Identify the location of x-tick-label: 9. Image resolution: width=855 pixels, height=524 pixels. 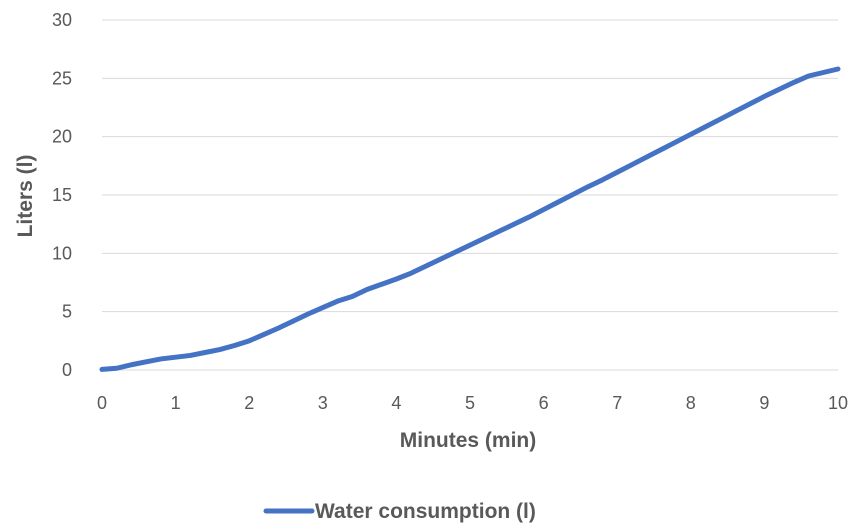
(764, 403).